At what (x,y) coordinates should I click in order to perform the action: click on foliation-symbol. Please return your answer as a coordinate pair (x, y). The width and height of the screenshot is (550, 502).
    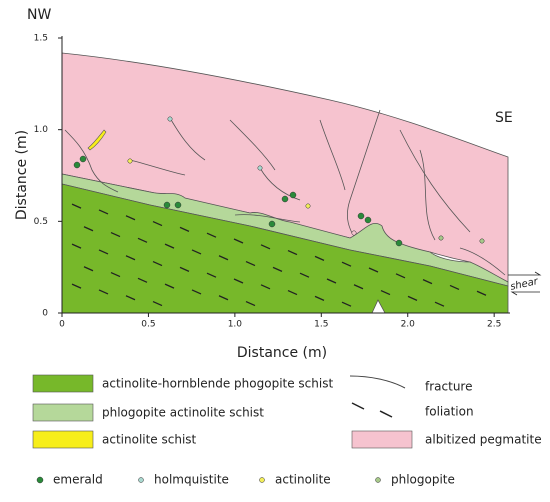
    Looking at the image, I should click on (372, 410).